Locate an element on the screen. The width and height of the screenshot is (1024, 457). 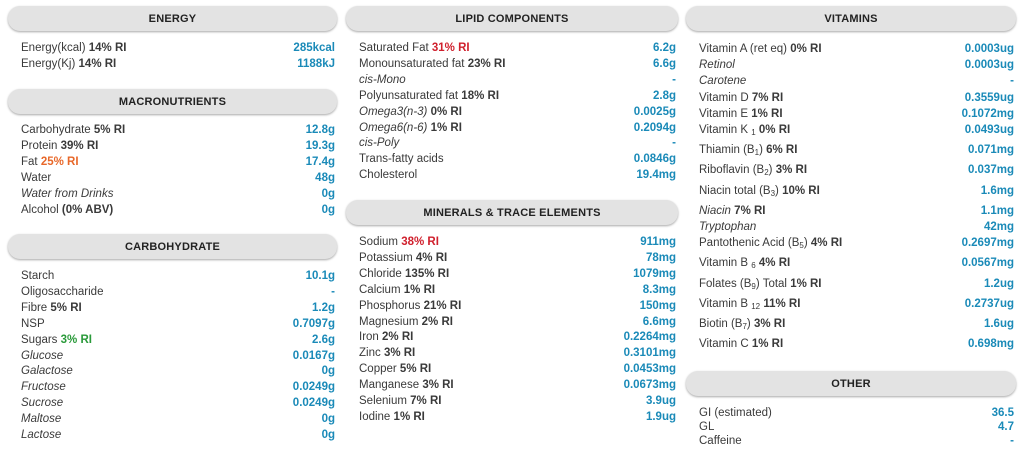
row-value: 1.9ug is located at coordinates (660, 416).